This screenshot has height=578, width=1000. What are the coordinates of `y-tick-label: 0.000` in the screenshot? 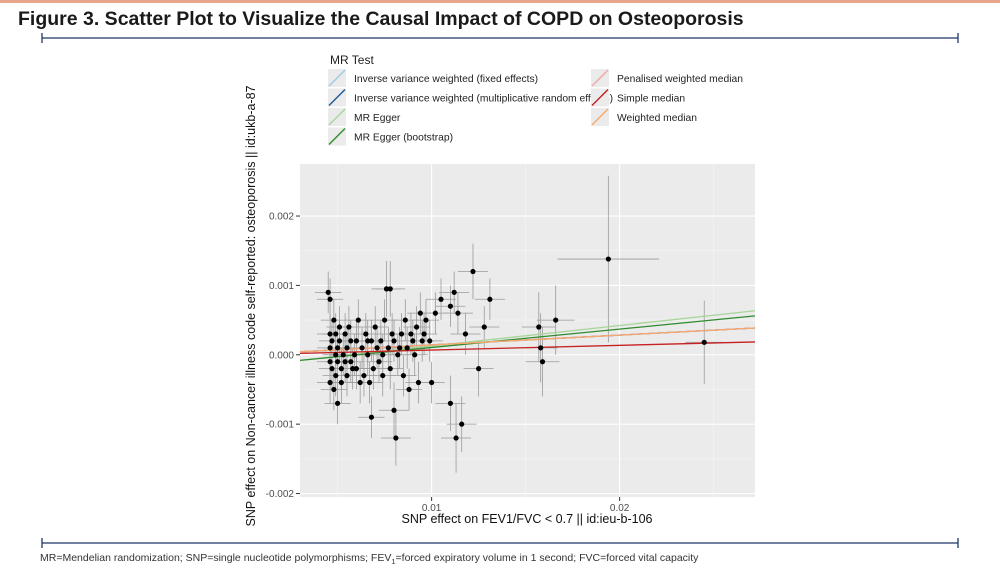 It's located at (281, 355).